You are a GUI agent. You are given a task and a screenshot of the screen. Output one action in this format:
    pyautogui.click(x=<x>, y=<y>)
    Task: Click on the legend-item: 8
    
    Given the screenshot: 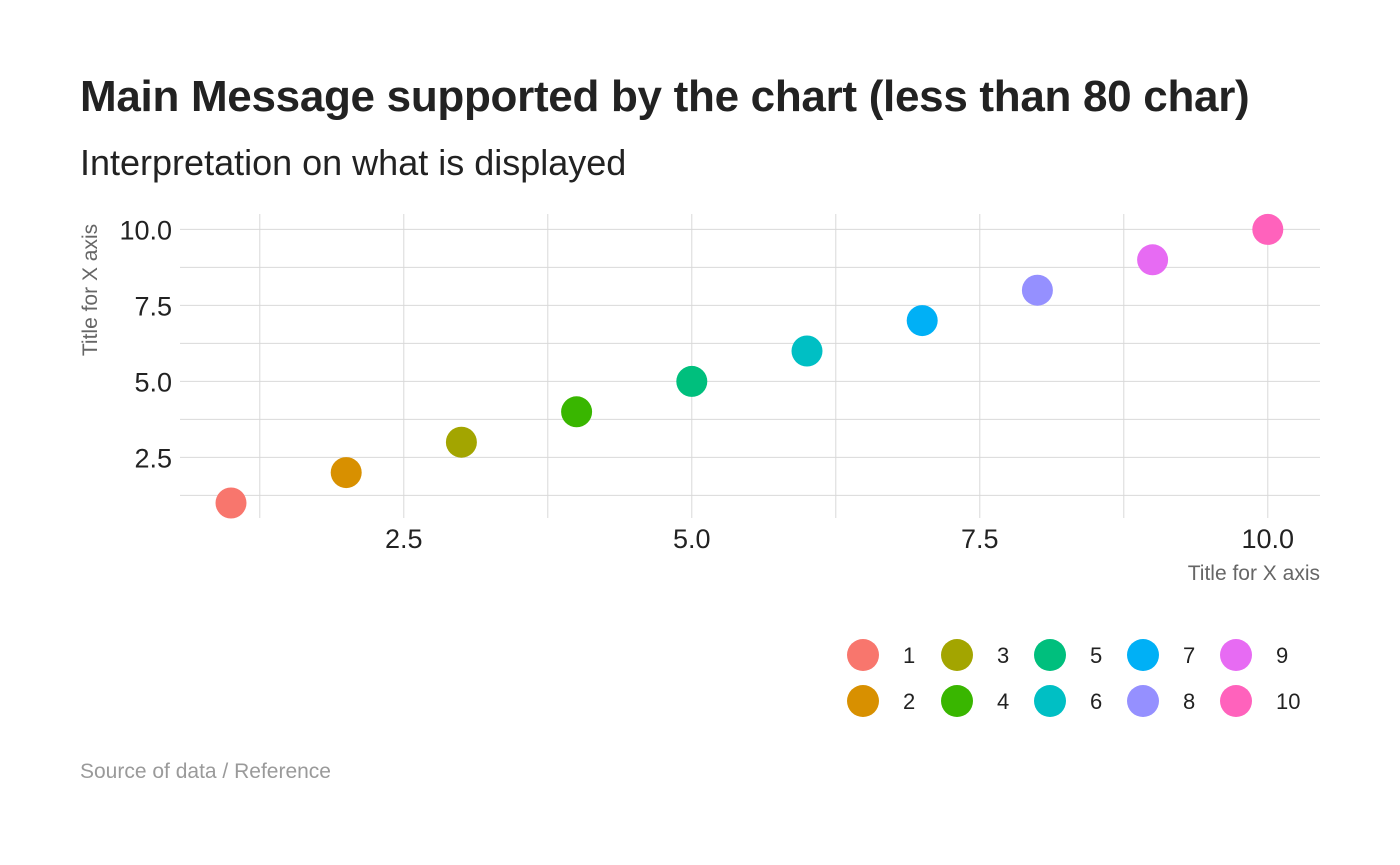 What is the action you would take?
    pyautogui.click(x=1161, y=701)
    